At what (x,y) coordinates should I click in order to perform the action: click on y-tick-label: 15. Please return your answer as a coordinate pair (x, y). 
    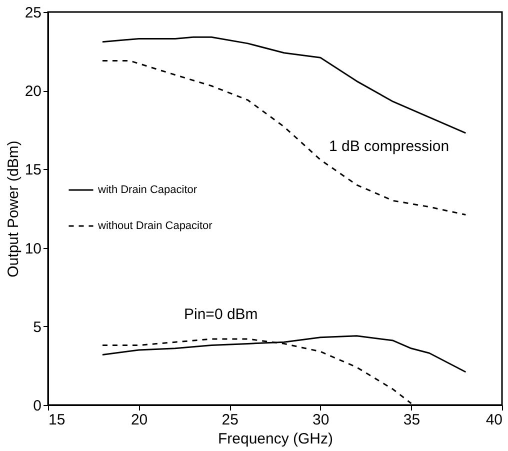
    Looking at the image, I should click on (33, 170).